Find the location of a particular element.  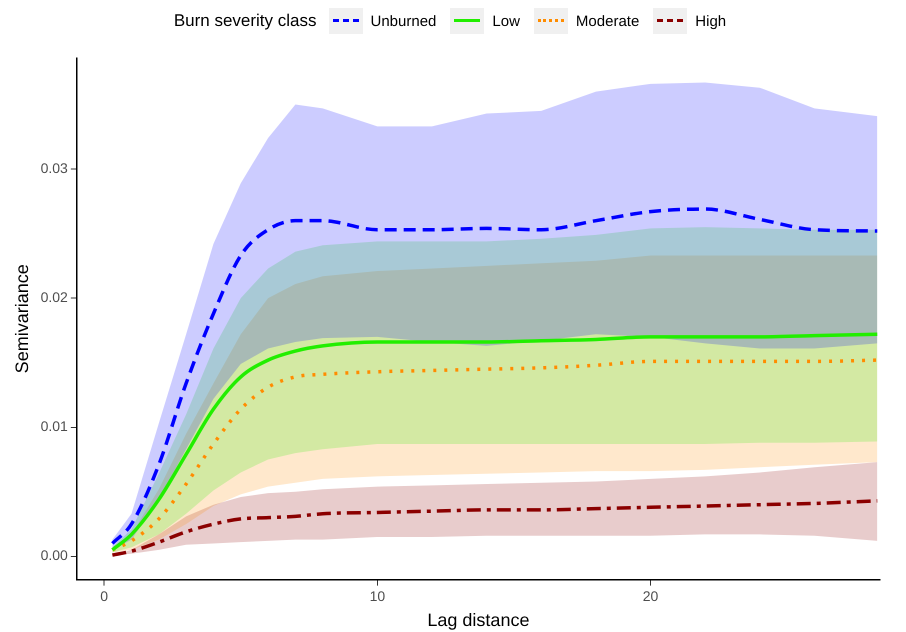

y-tick-label: 0.00 is located at coordinates (54, 555).